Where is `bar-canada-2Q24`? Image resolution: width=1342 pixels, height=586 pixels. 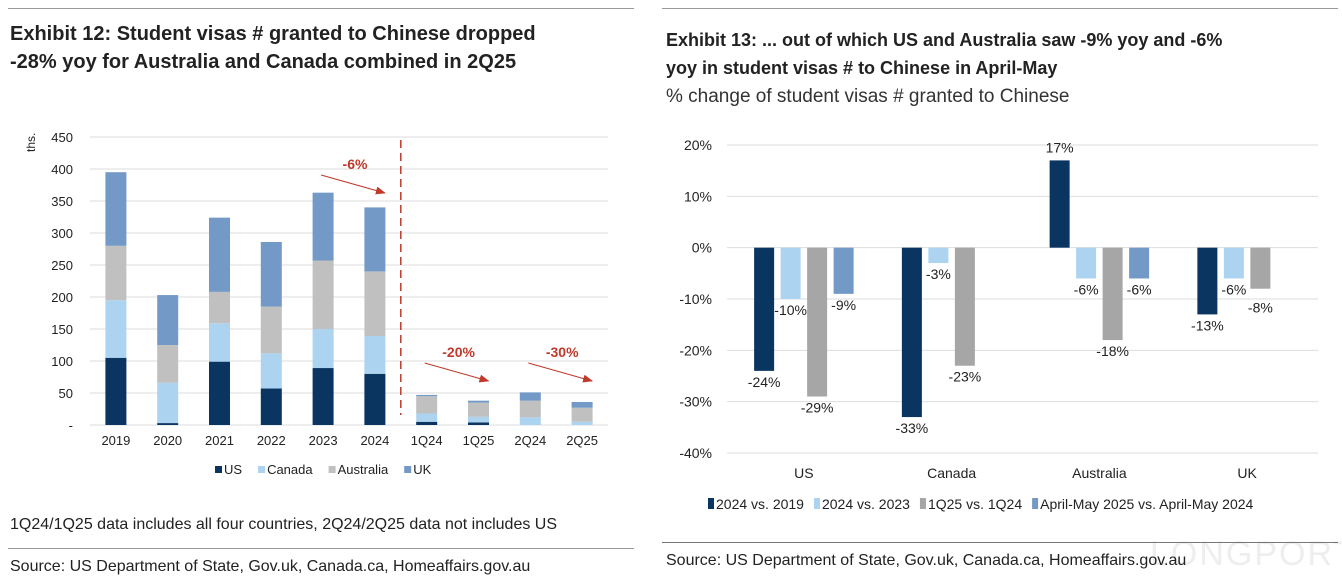
bar-canada-2Q24 is located at coordinates (530, 421).